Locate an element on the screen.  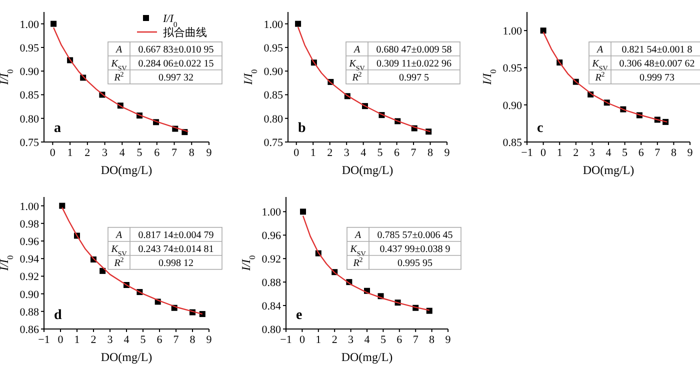
y-tick-label: 0.94 is located at coordinates (30, 260).